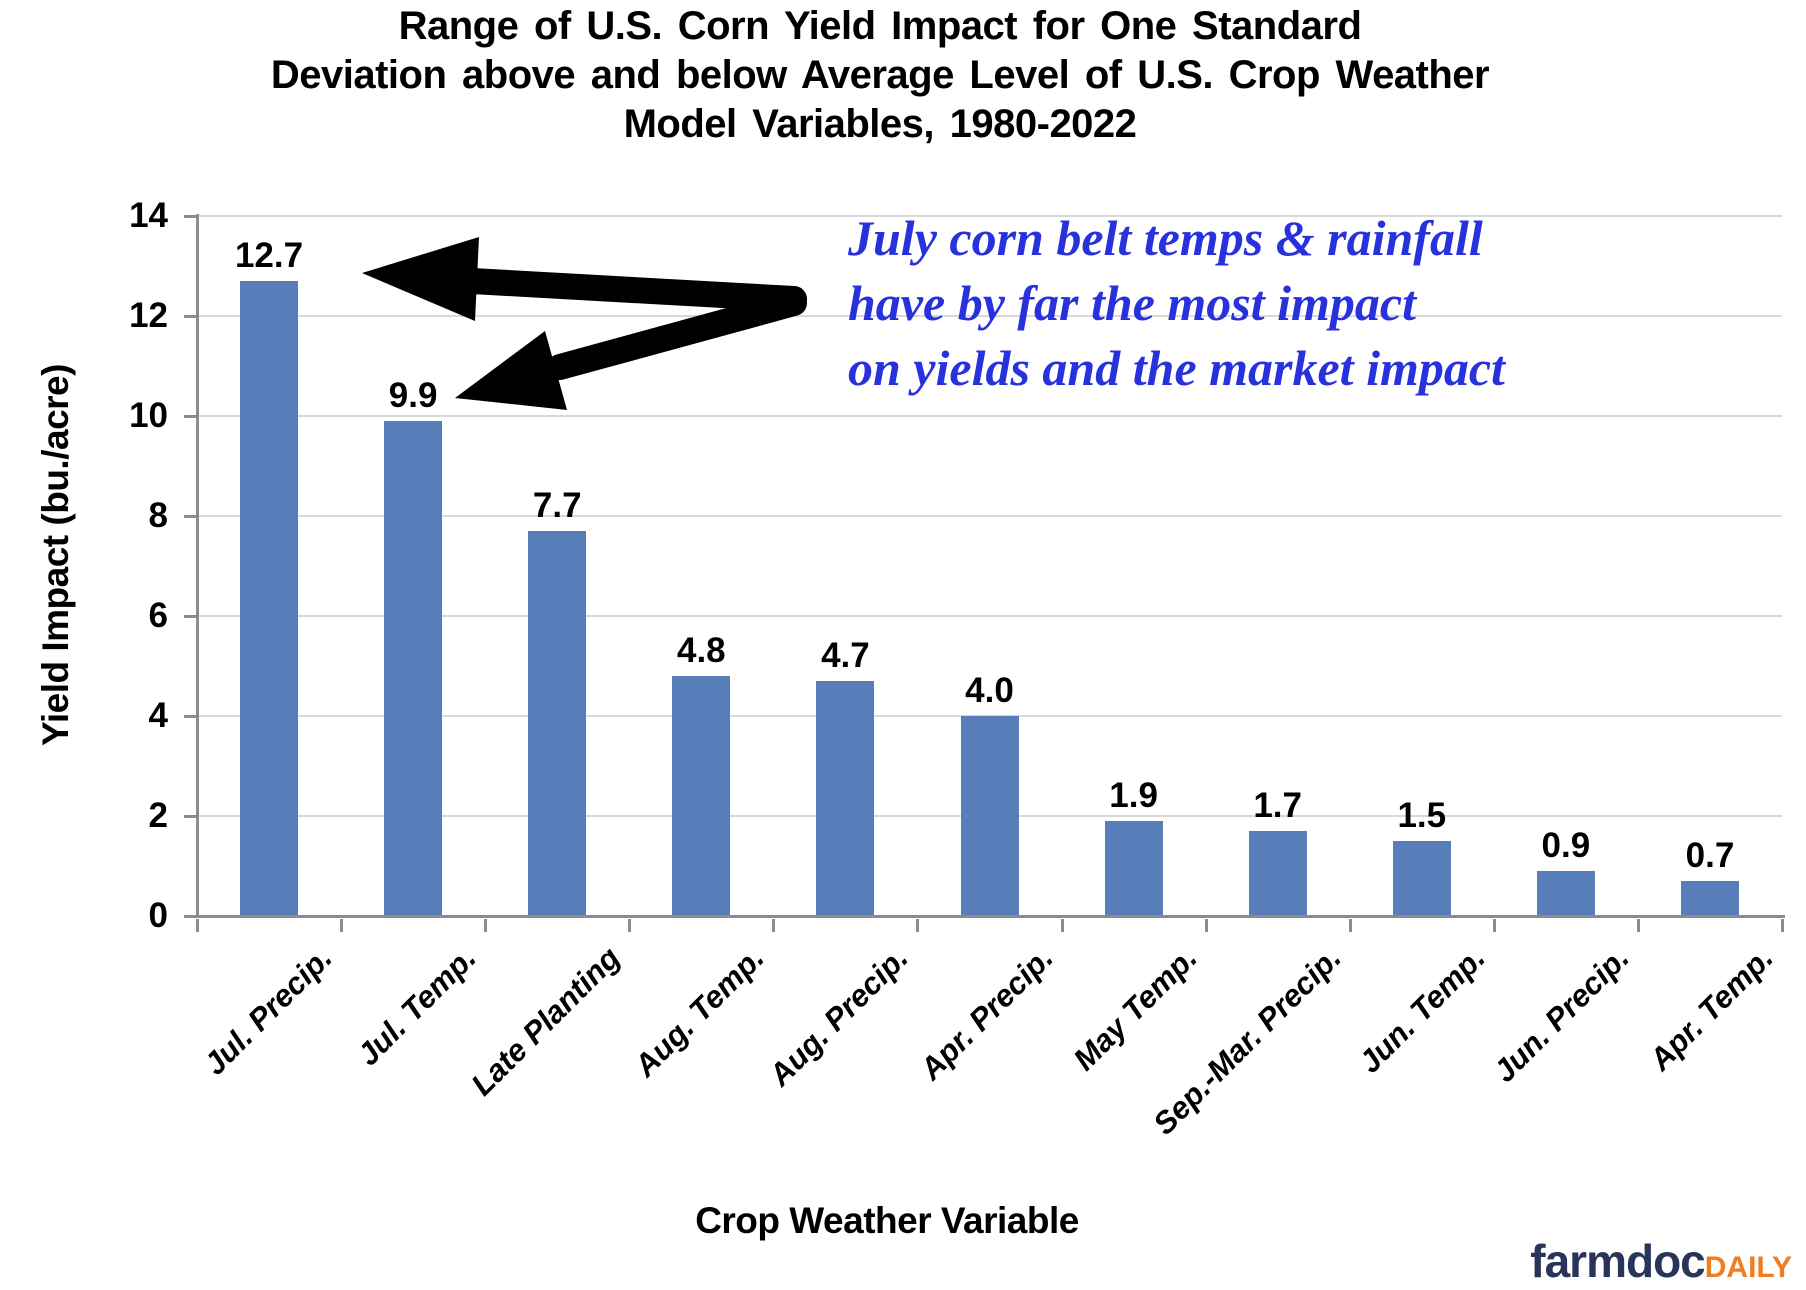 This screenshot has width=1806, height=1290. What do you see at coordinates (158, 715) in the screenshot?
I see `y-tick-label: 4` at bounding box center [158, 715].